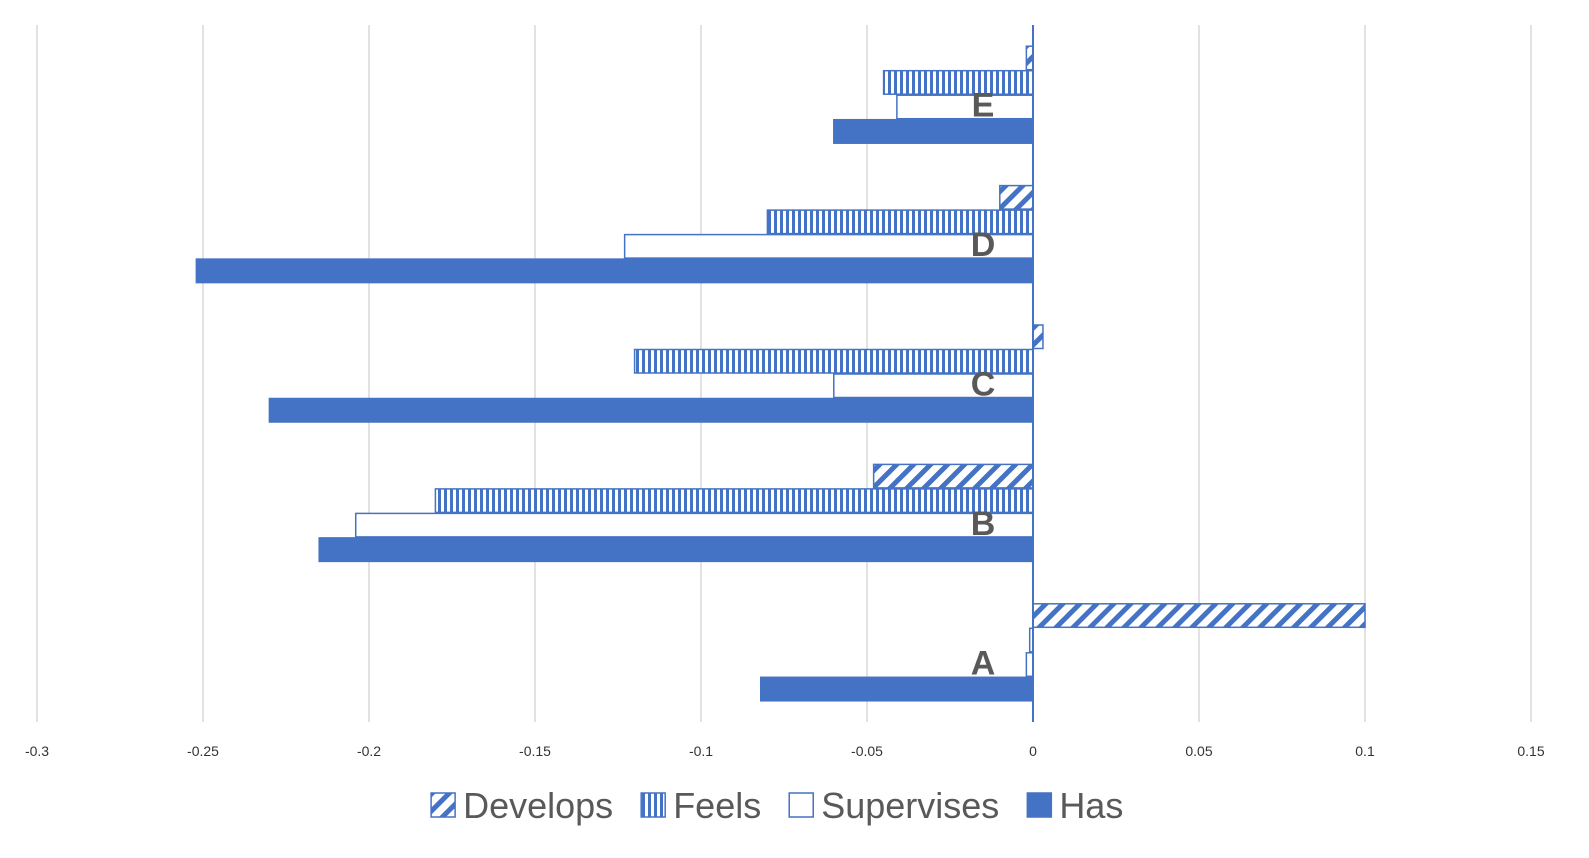 This screenshot has width=1589, height=858. I want to click on legend: Develops Feels Supervises Has, so click(776, 805).